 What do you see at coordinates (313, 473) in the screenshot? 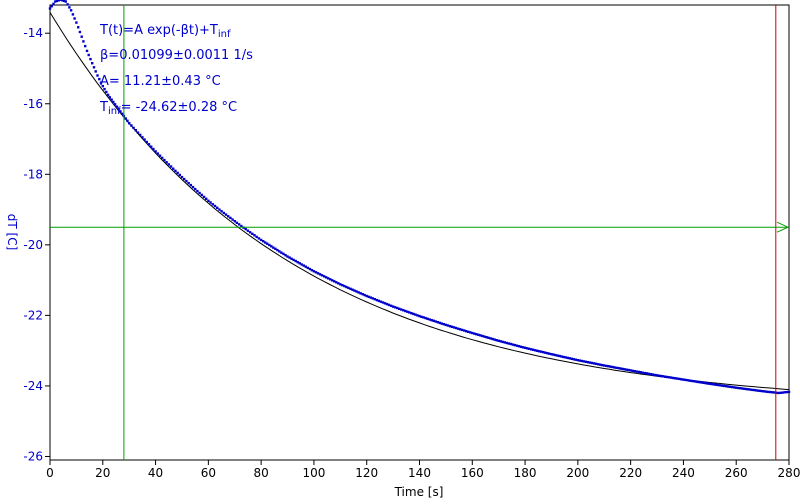
I see `x-tick-label: 100` at bounding box center [313, 473].